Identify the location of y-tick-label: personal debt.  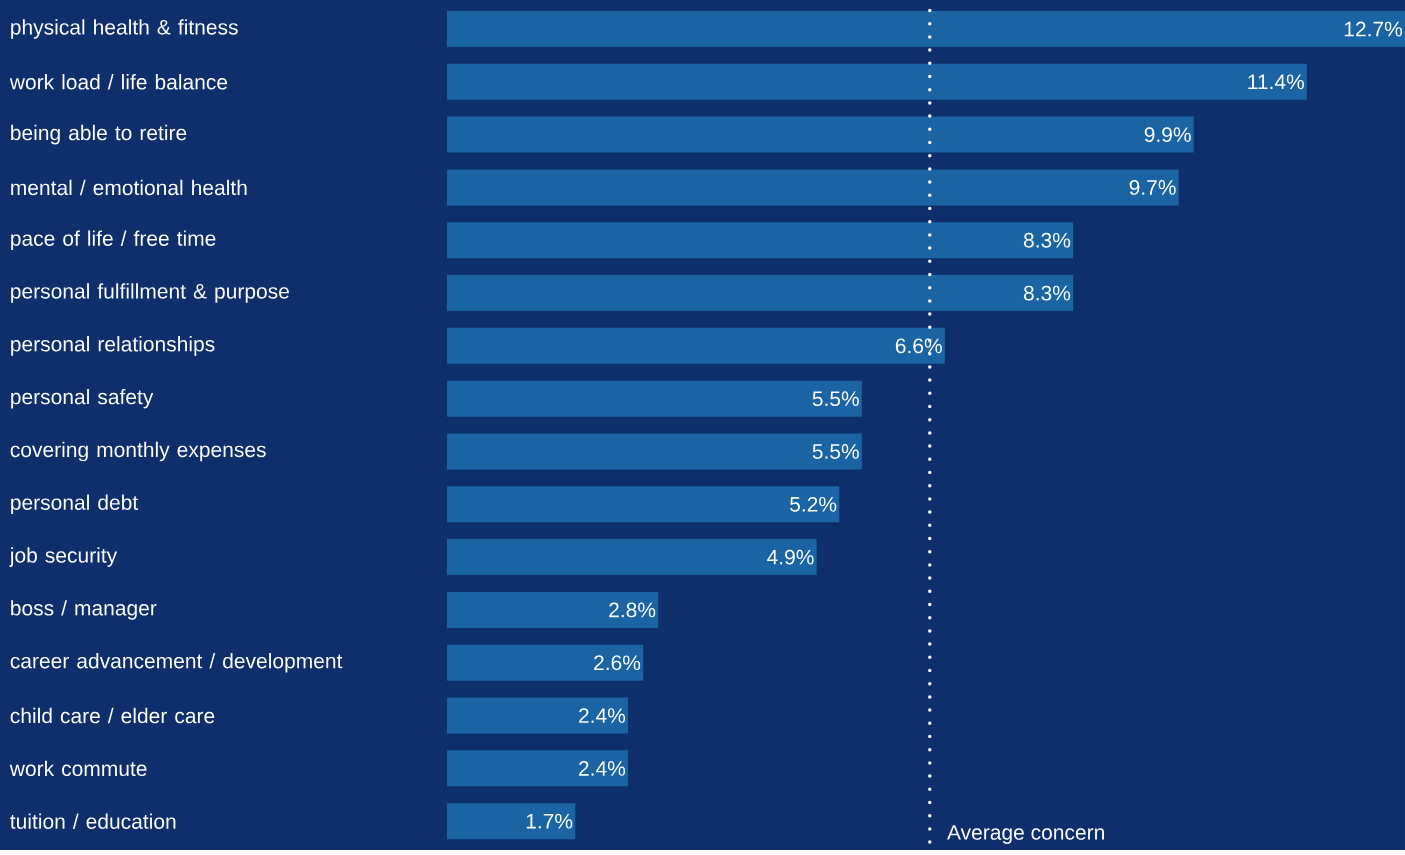
(75, 504).